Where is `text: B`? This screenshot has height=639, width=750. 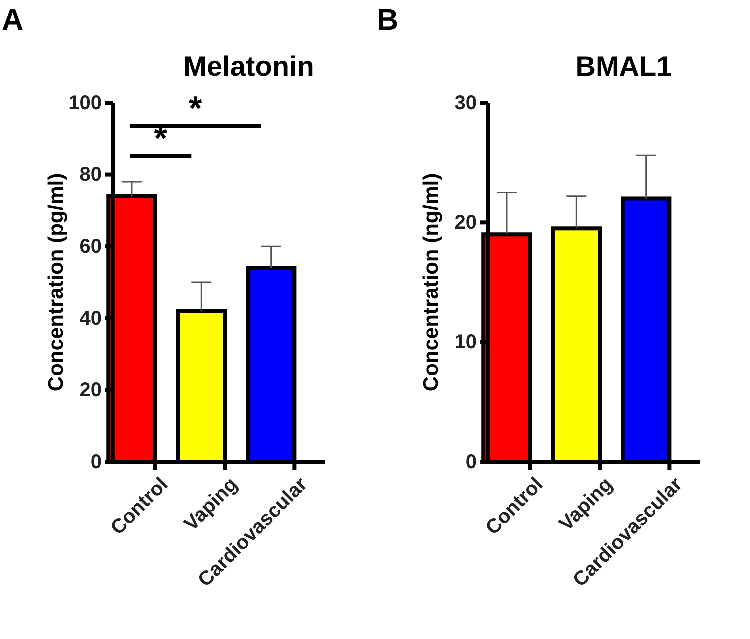 text: B is located at coordinates (388, 20).